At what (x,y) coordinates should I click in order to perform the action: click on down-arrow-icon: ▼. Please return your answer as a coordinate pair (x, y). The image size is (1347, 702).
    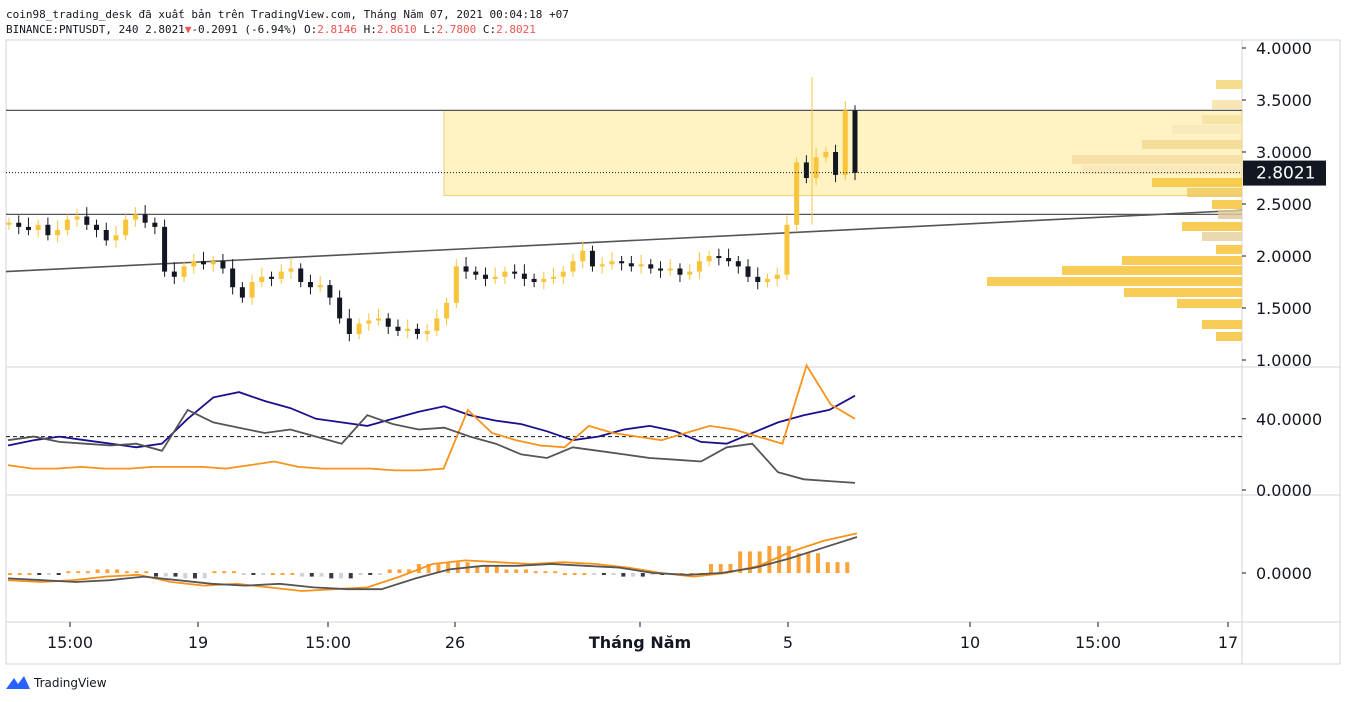
    Looking at the image, I should click on (188, 29).